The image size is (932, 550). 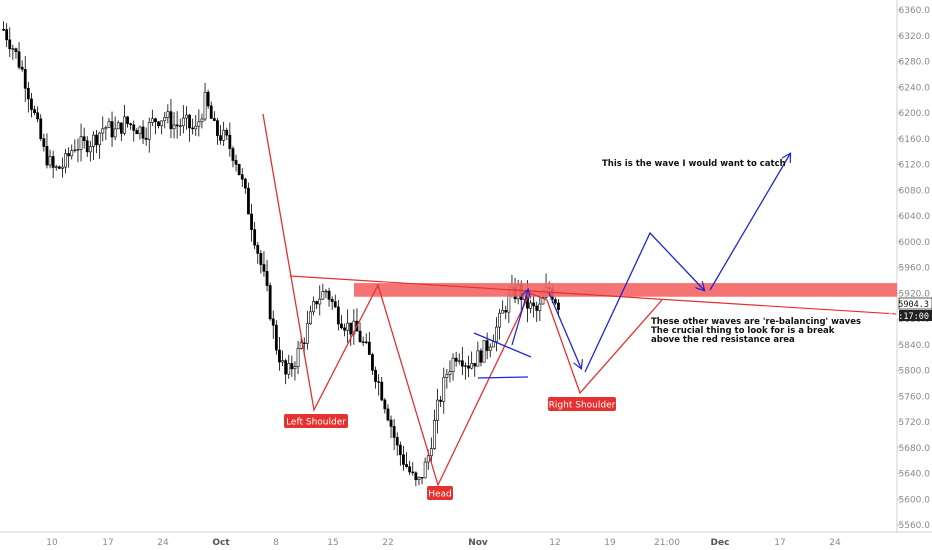 I want to click on countdown-value: 03:17:00, so click(x=908, y=317).